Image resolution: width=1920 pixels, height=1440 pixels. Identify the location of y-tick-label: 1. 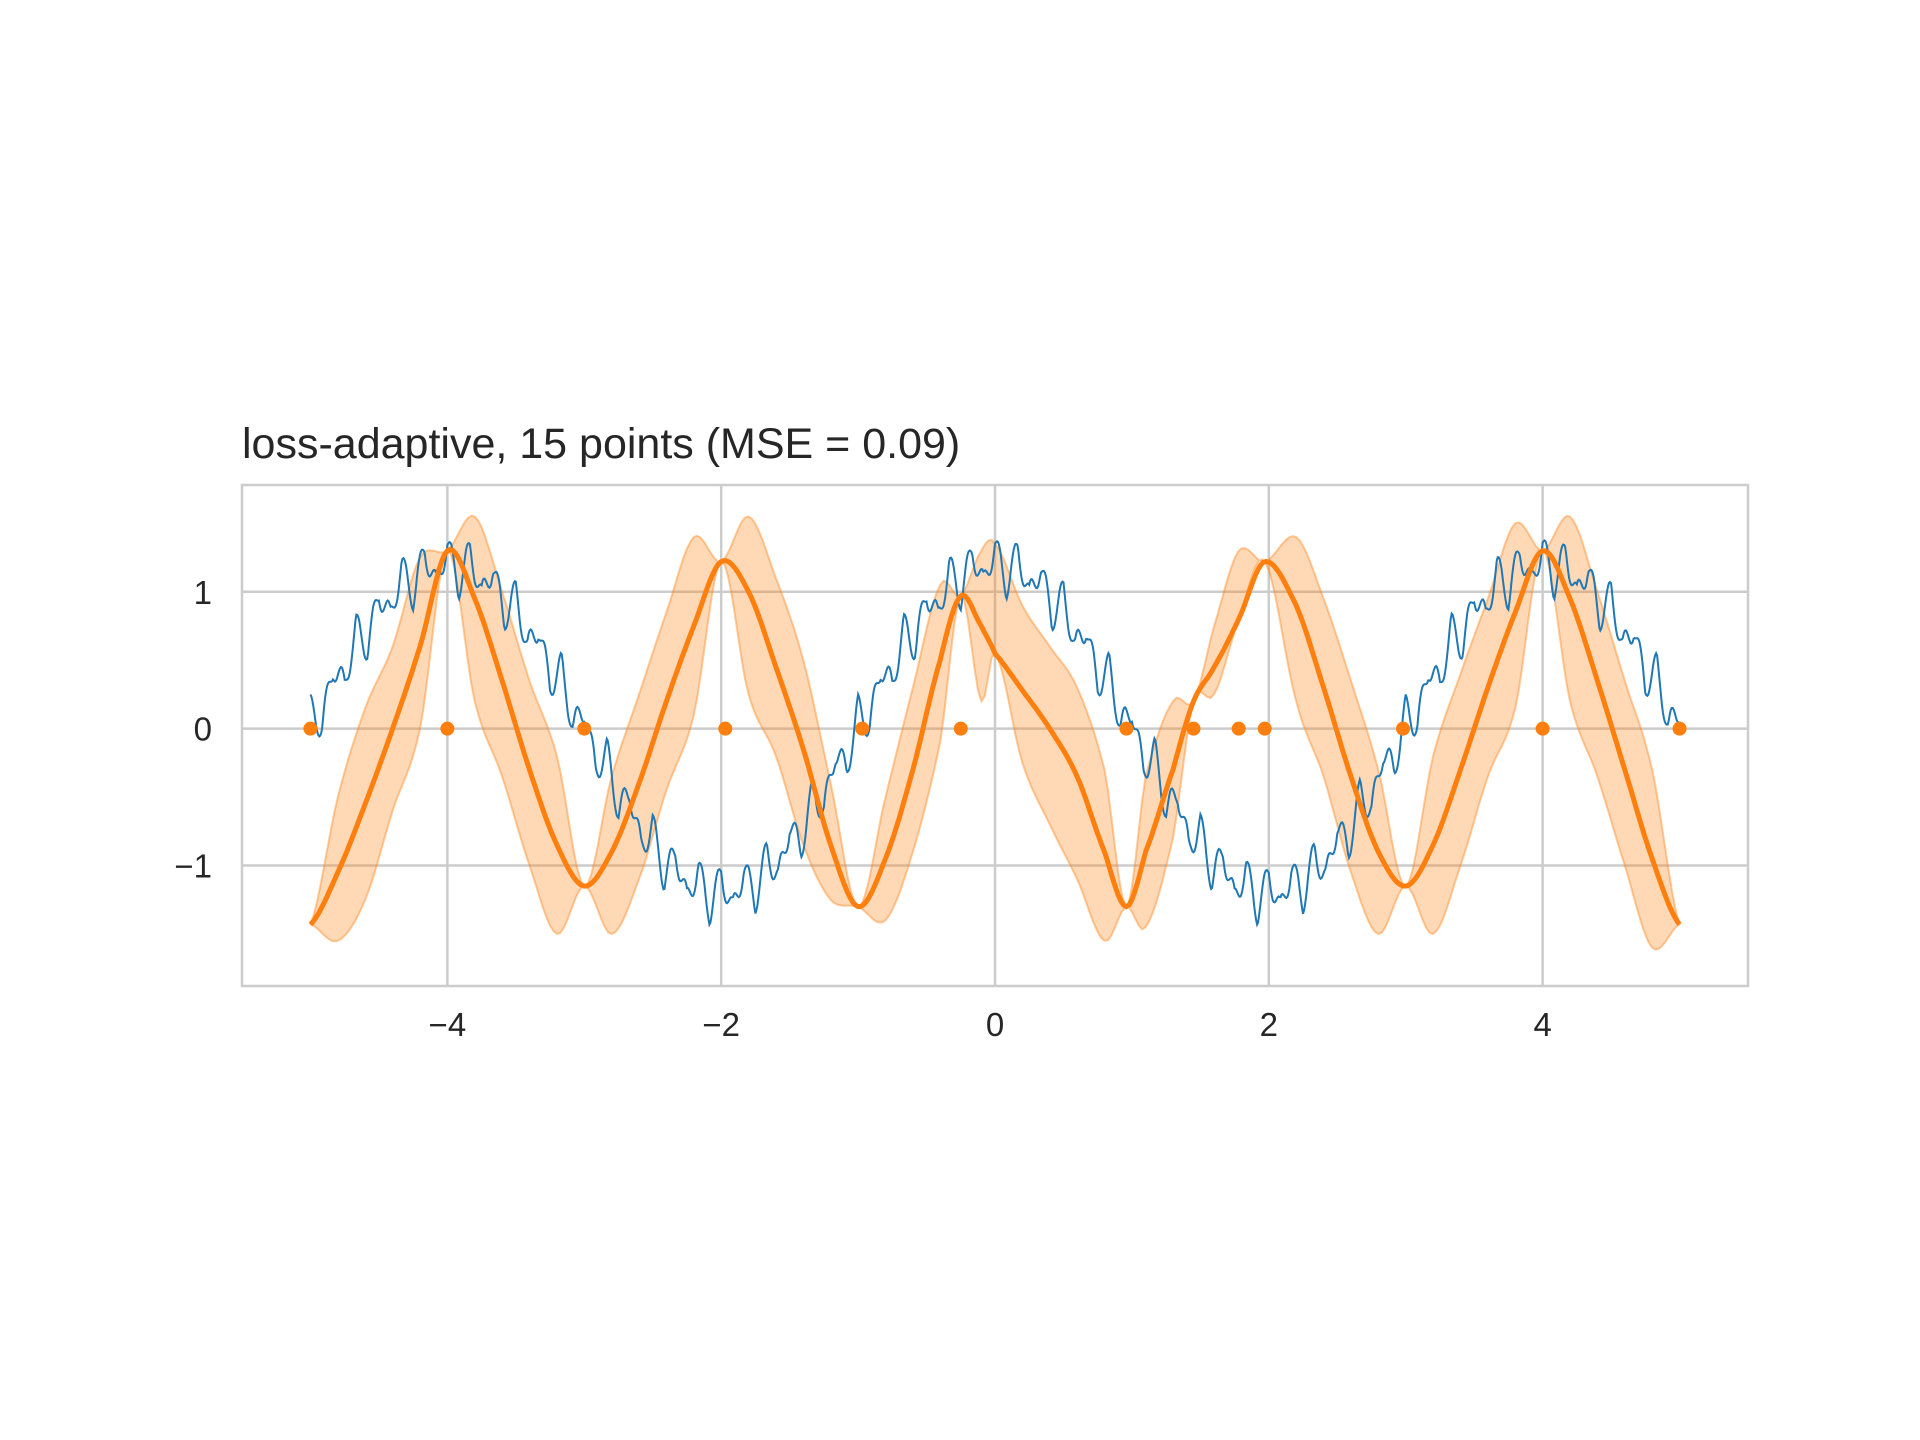
(203, 592).